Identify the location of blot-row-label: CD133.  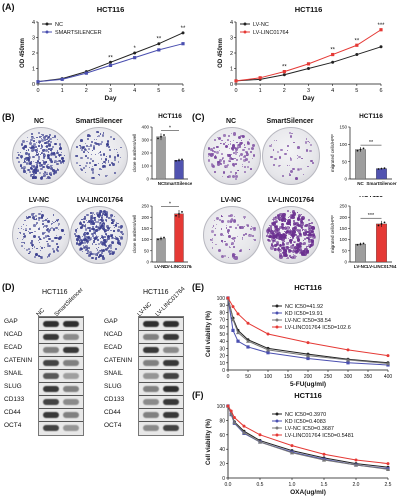
(114, 399).